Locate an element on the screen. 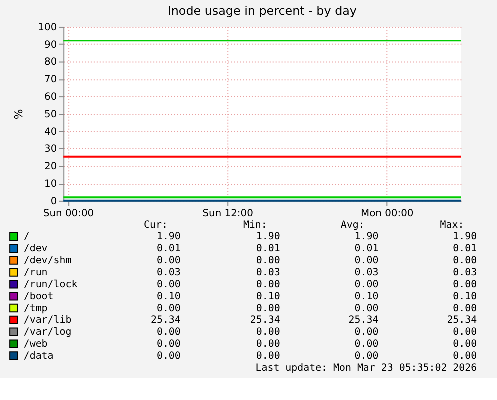 The height and width of the screenshot is (400, 497). legend-label: /run is located at coordinates (36, 272).